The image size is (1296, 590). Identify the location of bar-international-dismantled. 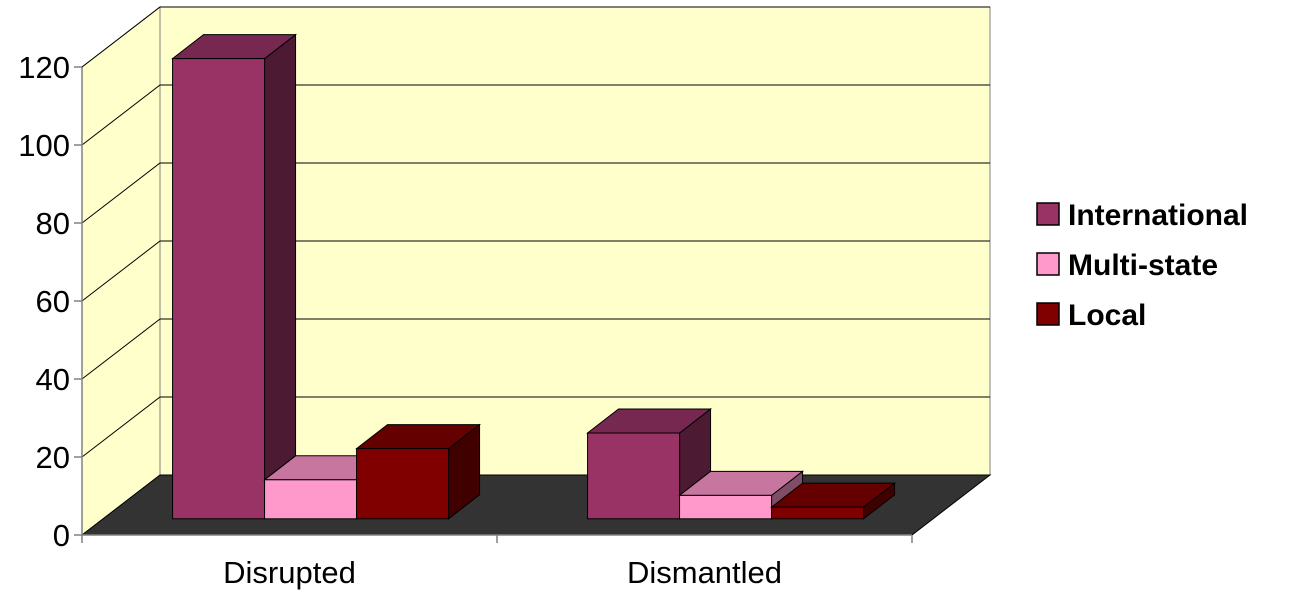
(649, 463).